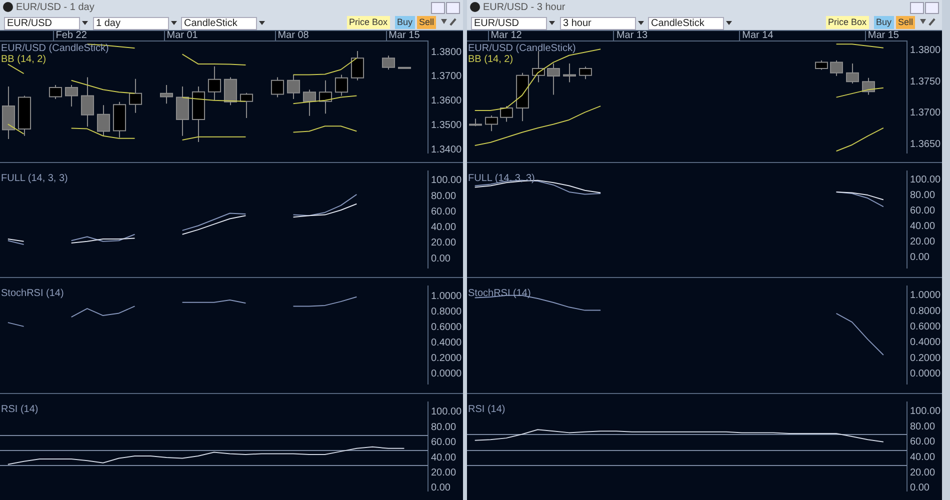  Describe the element at coordinates (182, 35) in the screenshot. I see `x-tick-label: Mar 01` at that location.